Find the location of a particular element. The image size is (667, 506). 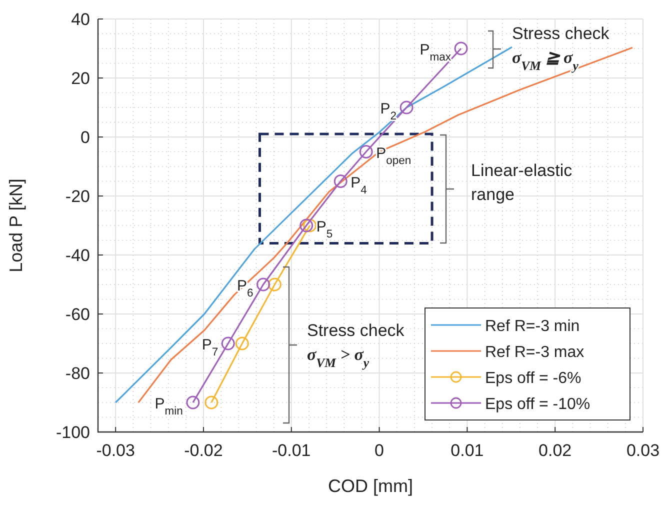

y-axis-title: Load P [kN] is located at coordinates (16, 225).